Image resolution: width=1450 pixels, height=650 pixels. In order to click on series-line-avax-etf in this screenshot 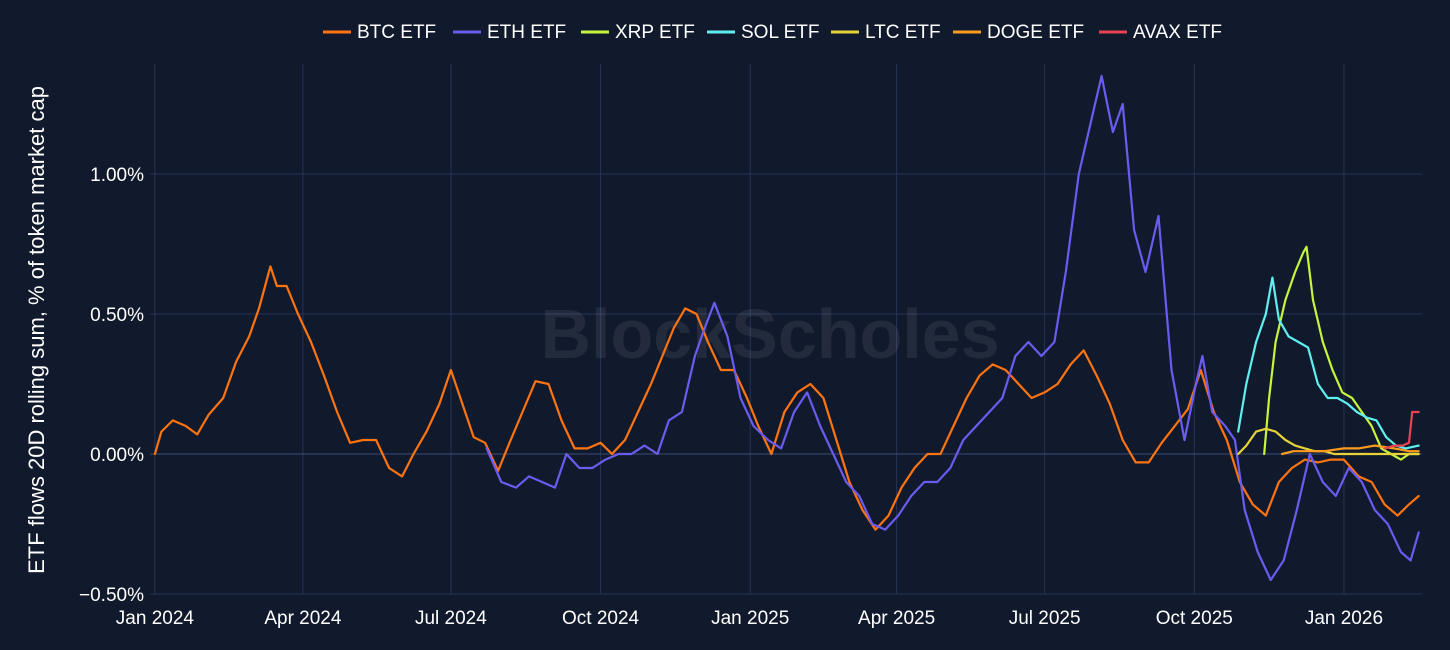, I will do `click(1401, 430)`.